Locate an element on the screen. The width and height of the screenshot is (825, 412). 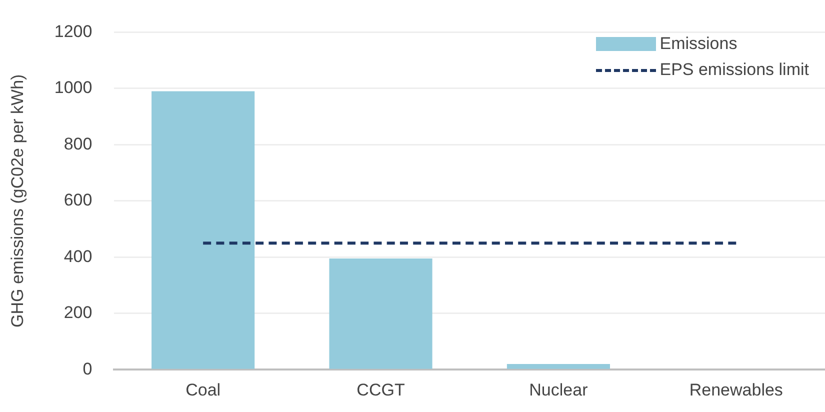
x-tick-label: Renewables is located at coordinates (736, 390).